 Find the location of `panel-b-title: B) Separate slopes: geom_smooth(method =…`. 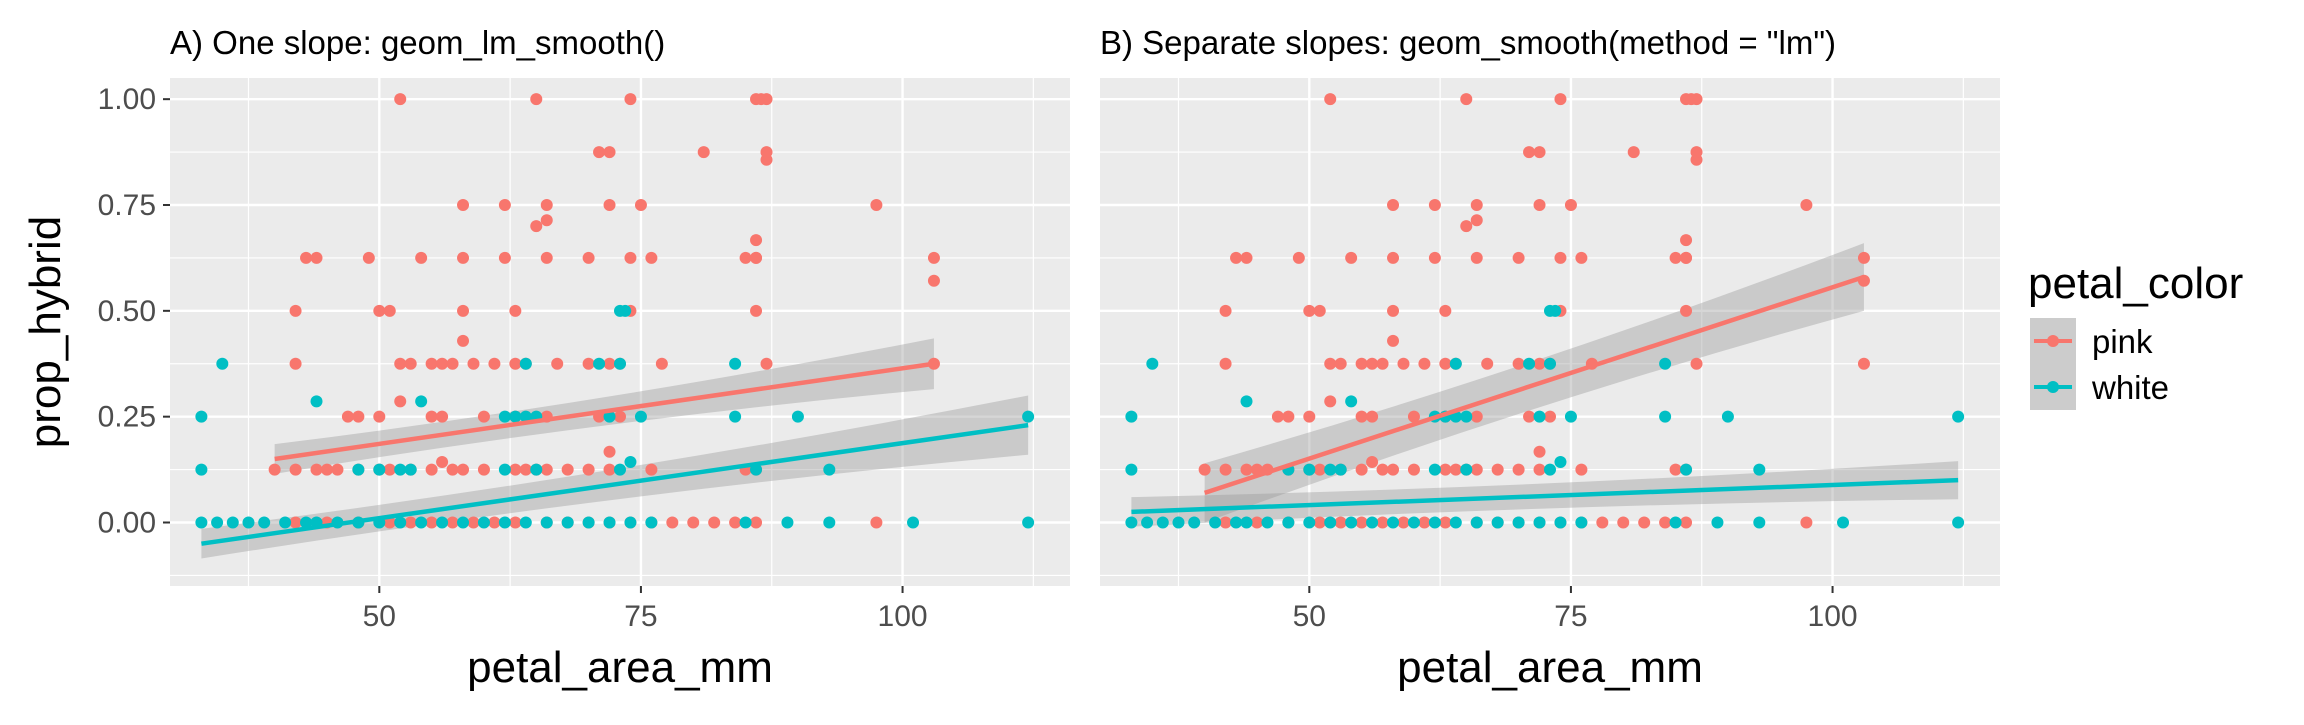

panel-b-title: B) Separate slopes: geom_smooth(method =… is located at coordinates (1468, 42).